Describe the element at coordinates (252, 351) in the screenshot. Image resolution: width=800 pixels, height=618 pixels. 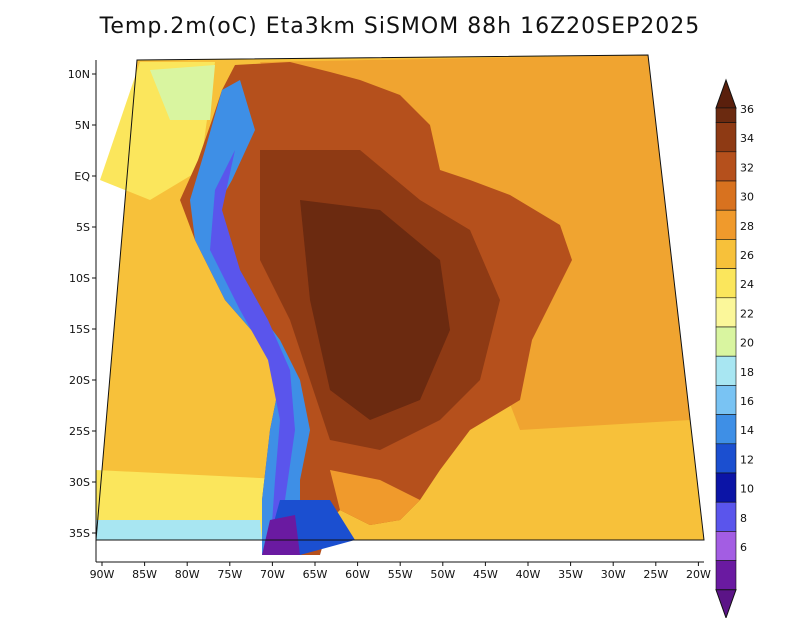
I see `andes-very-cold` at that location.